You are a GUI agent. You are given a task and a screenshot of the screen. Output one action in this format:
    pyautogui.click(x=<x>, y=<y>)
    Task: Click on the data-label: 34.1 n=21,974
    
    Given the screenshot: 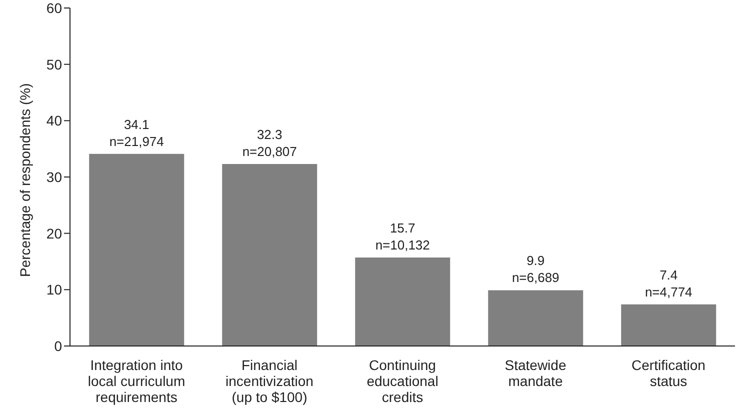 What is the action you would take?
    pyautogui.click(x=136, y=132)
    